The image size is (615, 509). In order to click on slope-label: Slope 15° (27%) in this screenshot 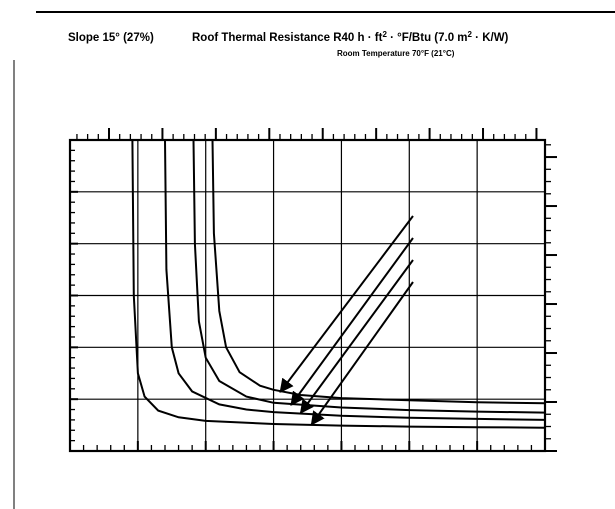, I will do `click(111, 38)`.